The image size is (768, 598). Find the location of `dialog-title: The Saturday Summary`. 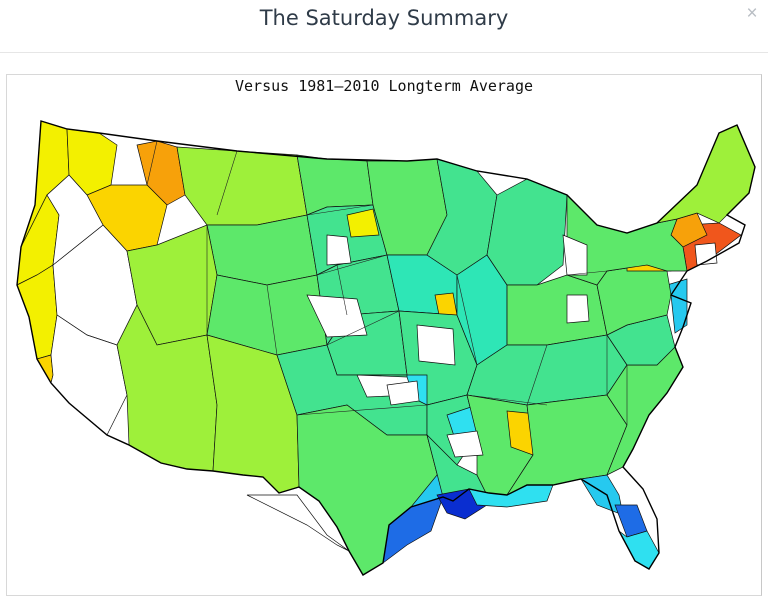

dialog-title: The Saturday Summary is located at coordinates (384, 18).